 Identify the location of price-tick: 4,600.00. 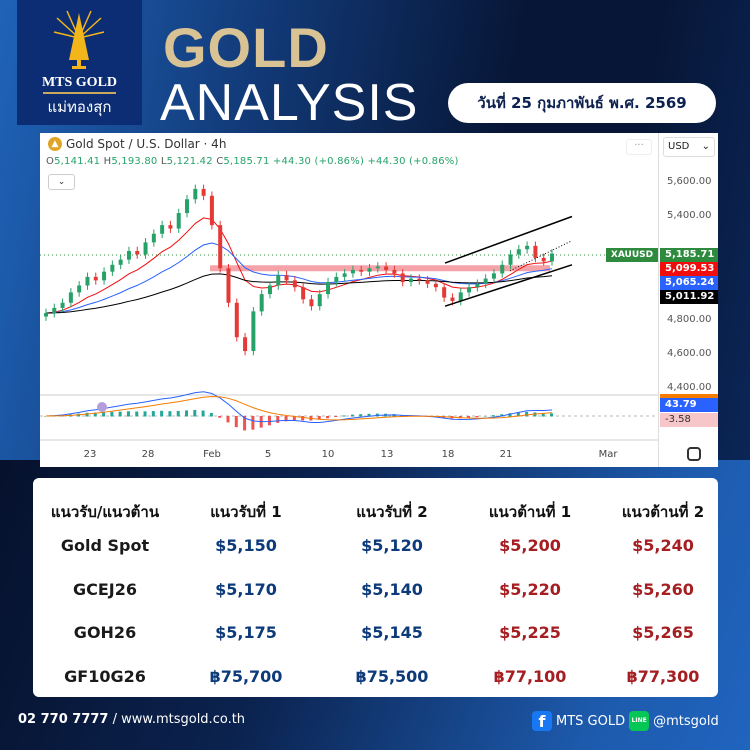
(689, 353).